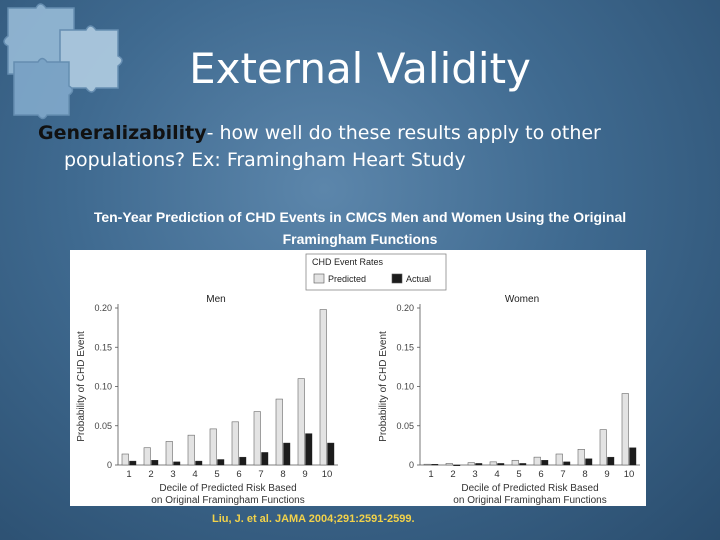  Describe the element at coordinates (430, 474) in the screenshot. I see `chart-women-x-tick-label: 1` at that location.